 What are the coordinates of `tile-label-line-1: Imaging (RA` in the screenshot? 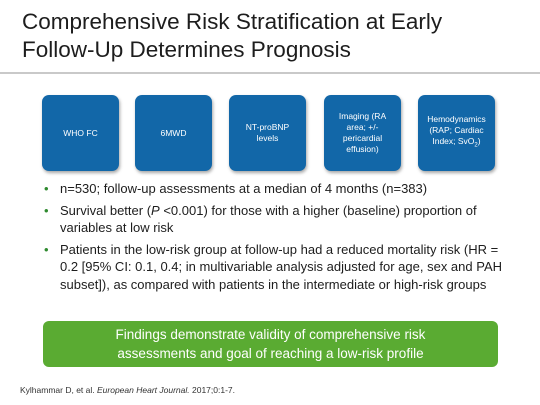 It's located at (362, 116).